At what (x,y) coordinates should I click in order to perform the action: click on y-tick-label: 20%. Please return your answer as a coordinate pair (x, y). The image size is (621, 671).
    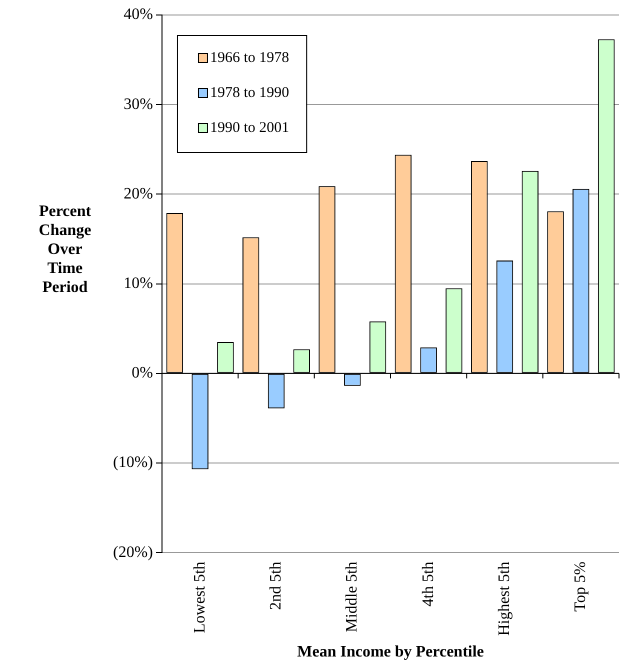
    Looking at the image, I should click on (138, 193).